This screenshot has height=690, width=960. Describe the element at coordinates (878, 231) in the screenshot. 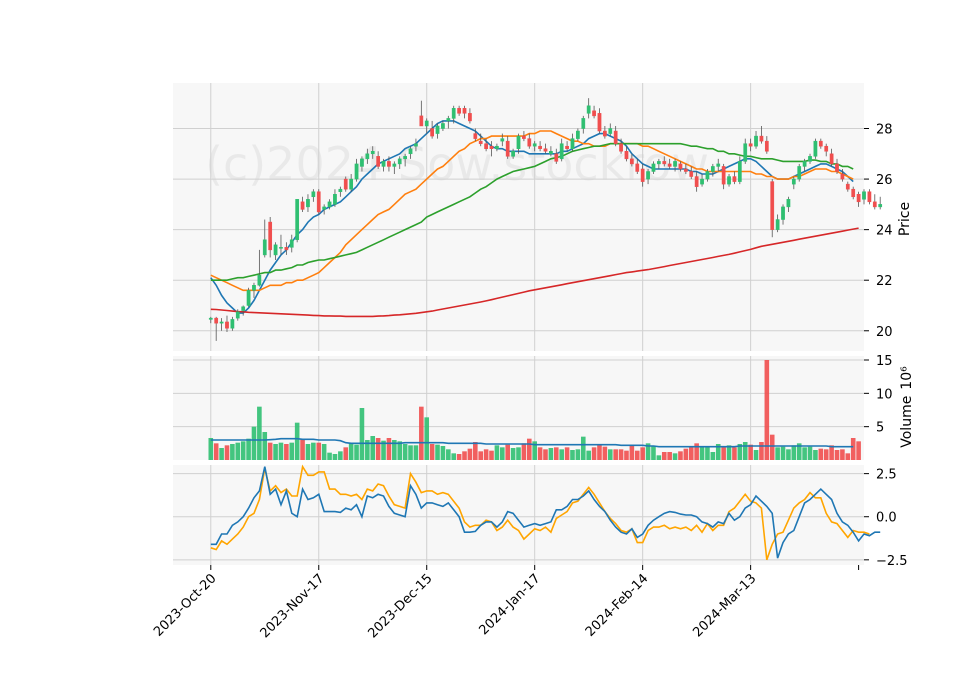

I see `price-y-ticks: 20 22 24 26 28` at that location.